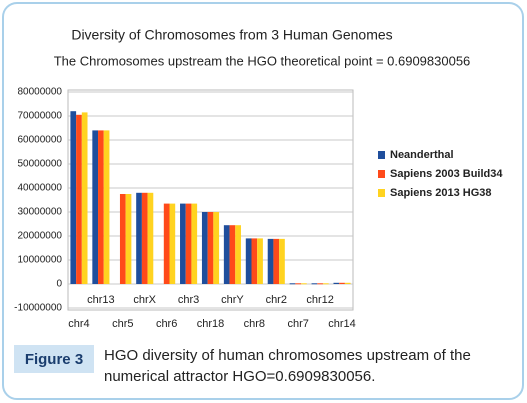  I want to click on caption-line: numerical attractor HGO=0.6909830056., so click(239, 376).